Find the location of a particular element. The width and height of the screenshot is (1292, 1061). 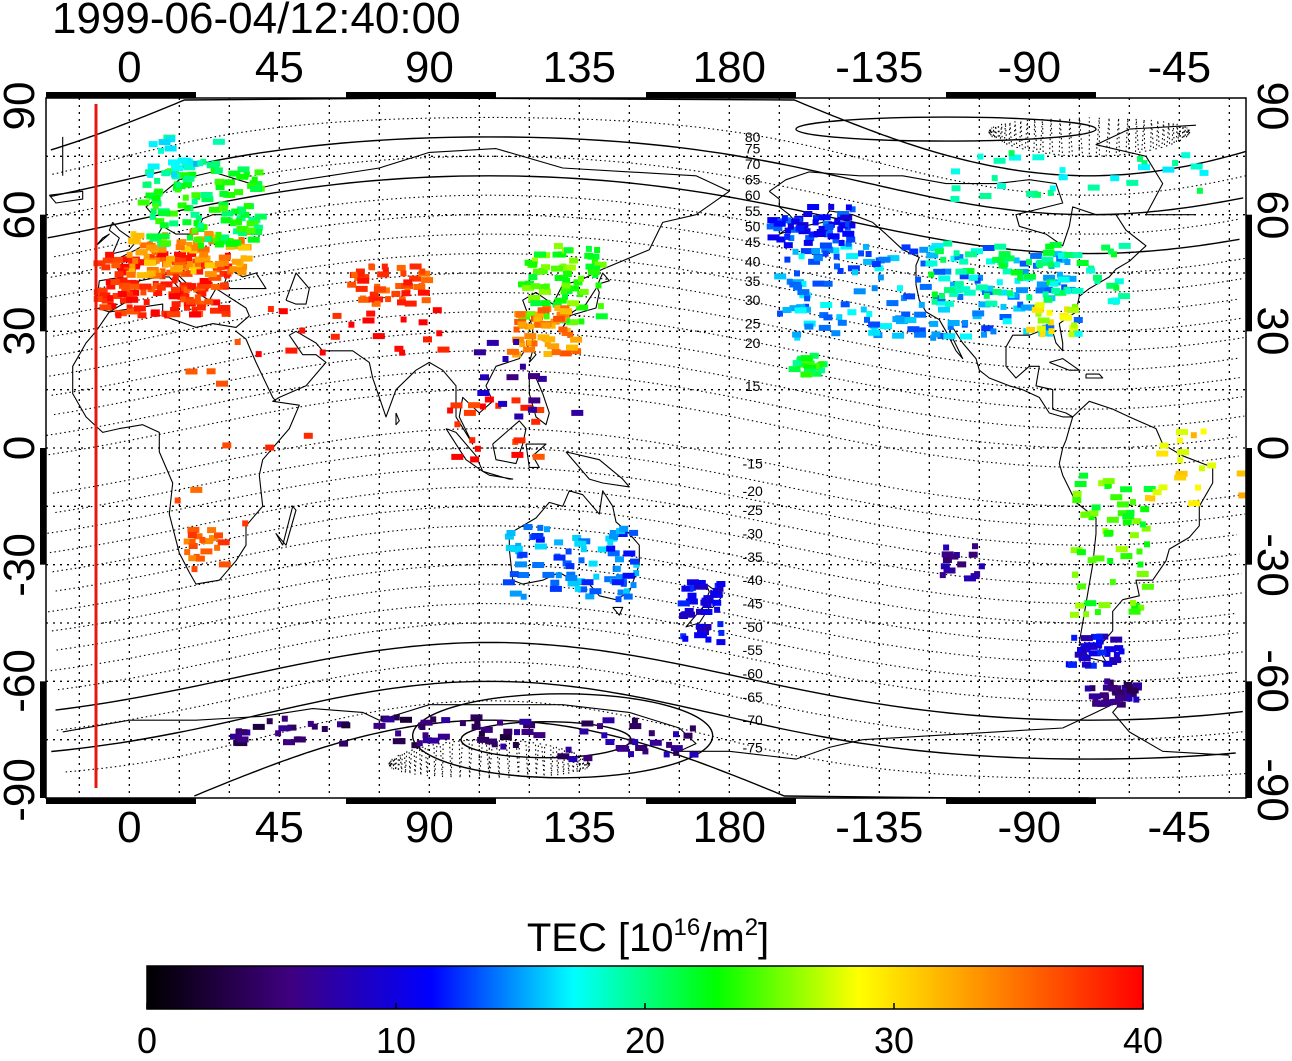

latitude-label-right: 30 is located at coordinates (1270, 331).